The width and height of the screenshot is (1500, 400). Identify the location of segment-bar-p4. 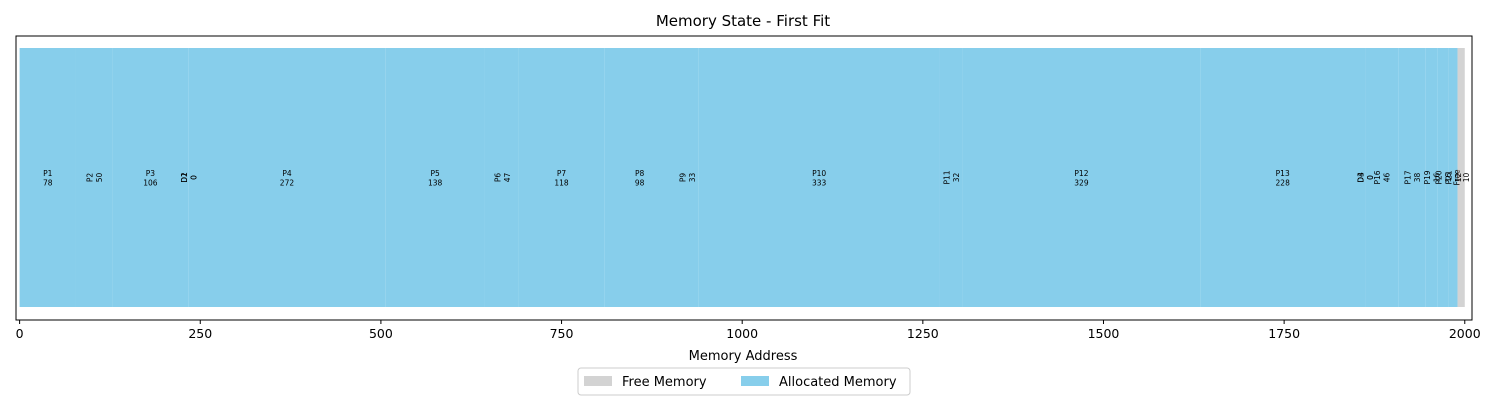
(287, 177).